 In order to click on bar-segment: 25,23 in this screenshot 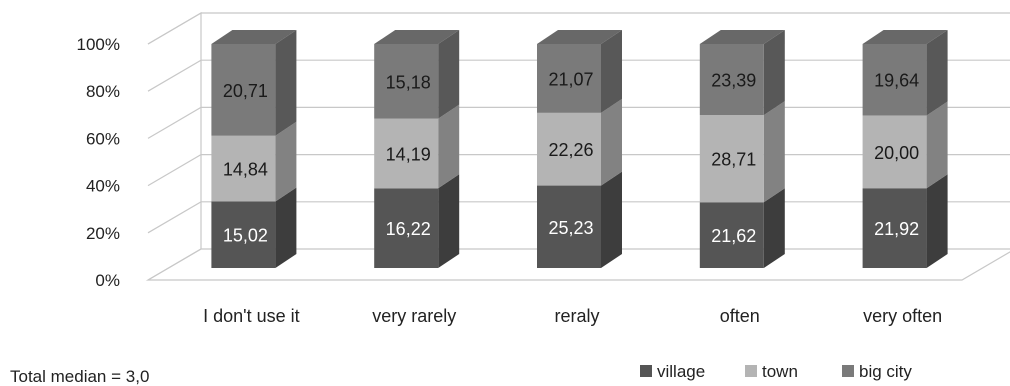, I will do `click(579, 219)`.